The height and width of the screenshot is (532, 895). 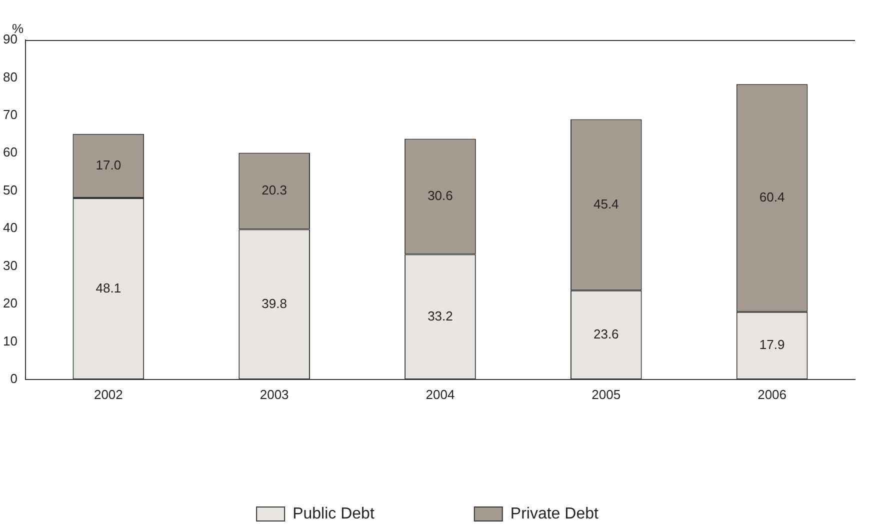 I want to click on data-label: 17.9, so click(x=772, y=344).